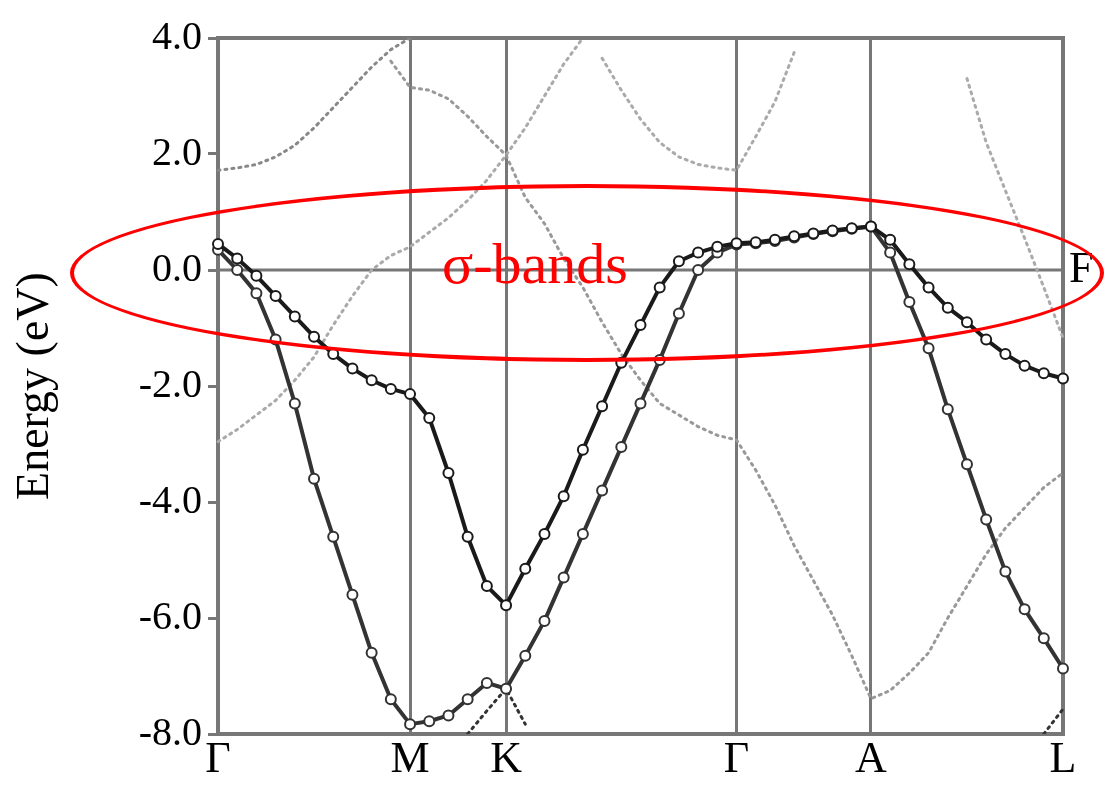 The height and width of the screenshot is (798, 1109). I want to click on annotation: σ-bands, so click(534, 264).